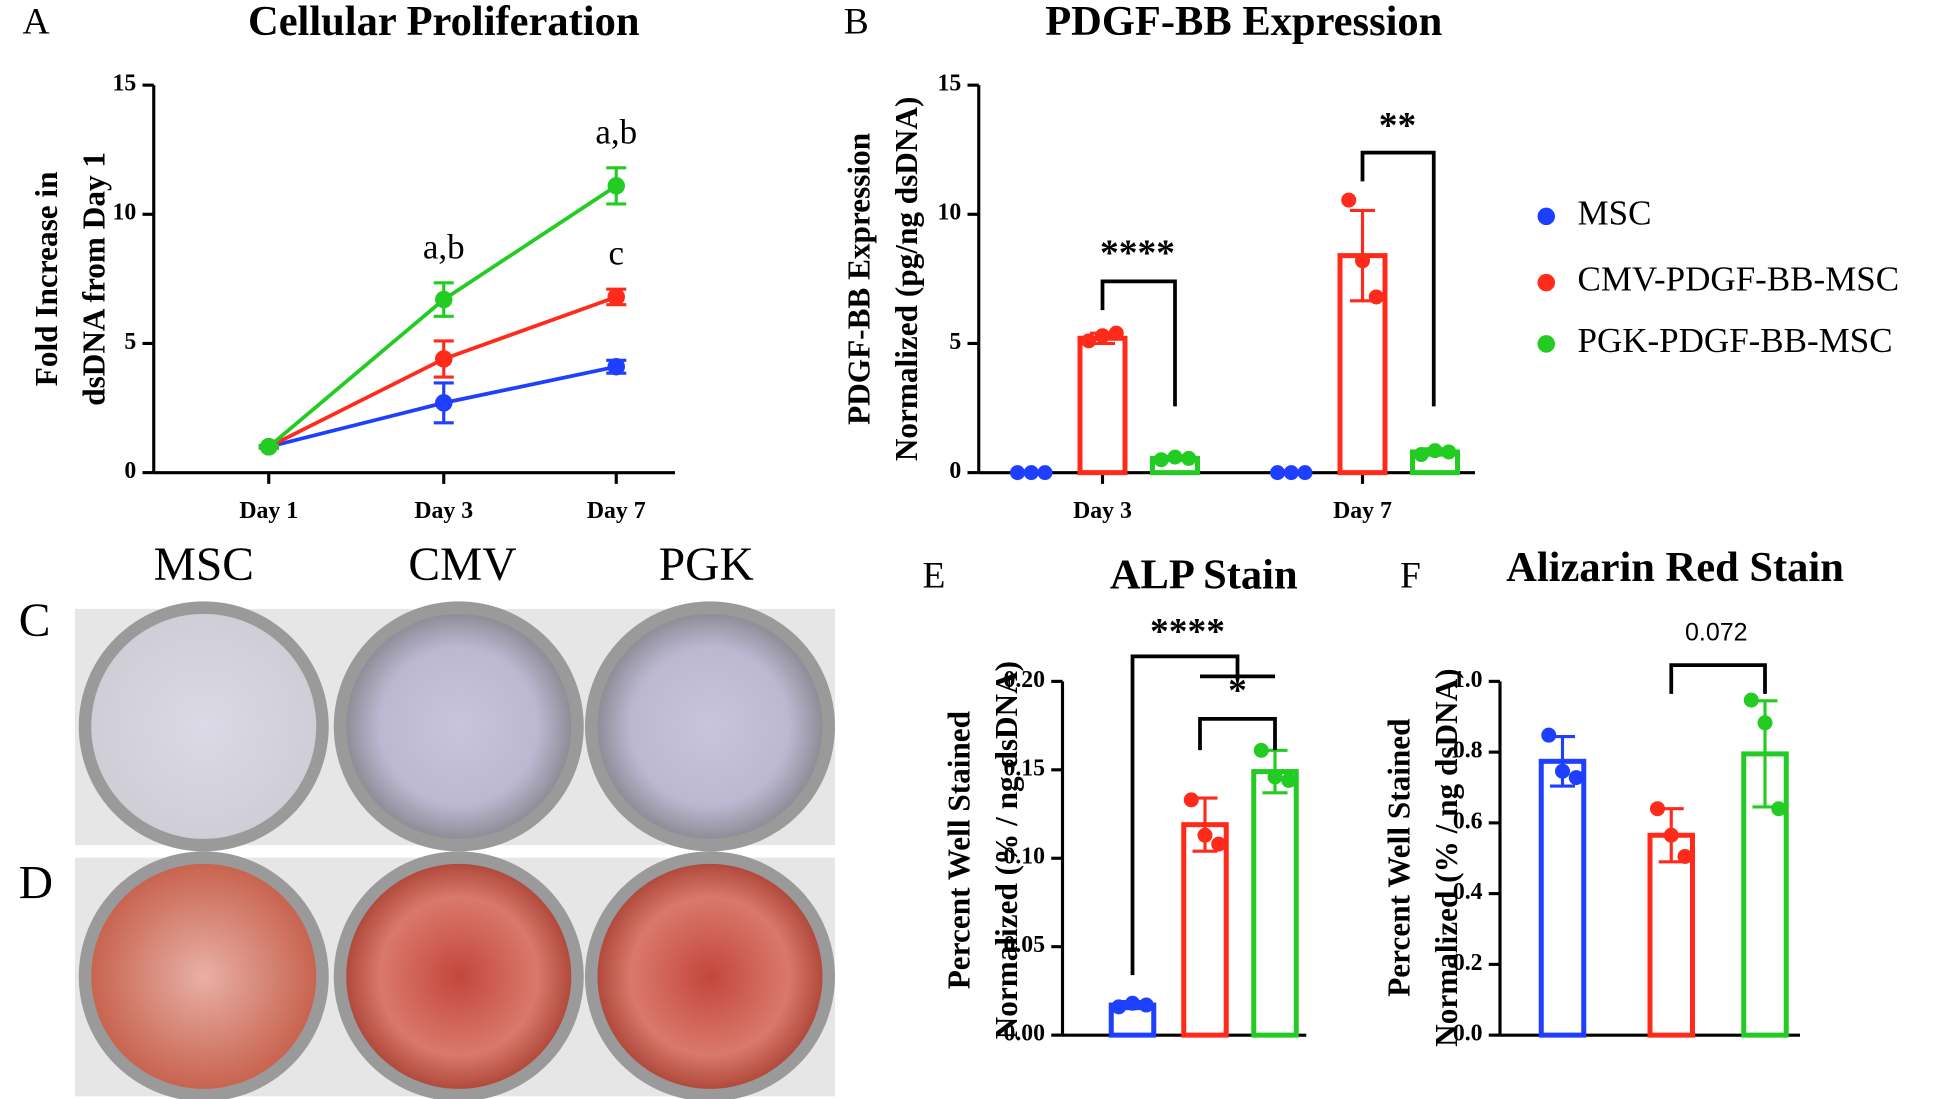  I want to click on chart-title: ALP Stain, so click(1204, 575).